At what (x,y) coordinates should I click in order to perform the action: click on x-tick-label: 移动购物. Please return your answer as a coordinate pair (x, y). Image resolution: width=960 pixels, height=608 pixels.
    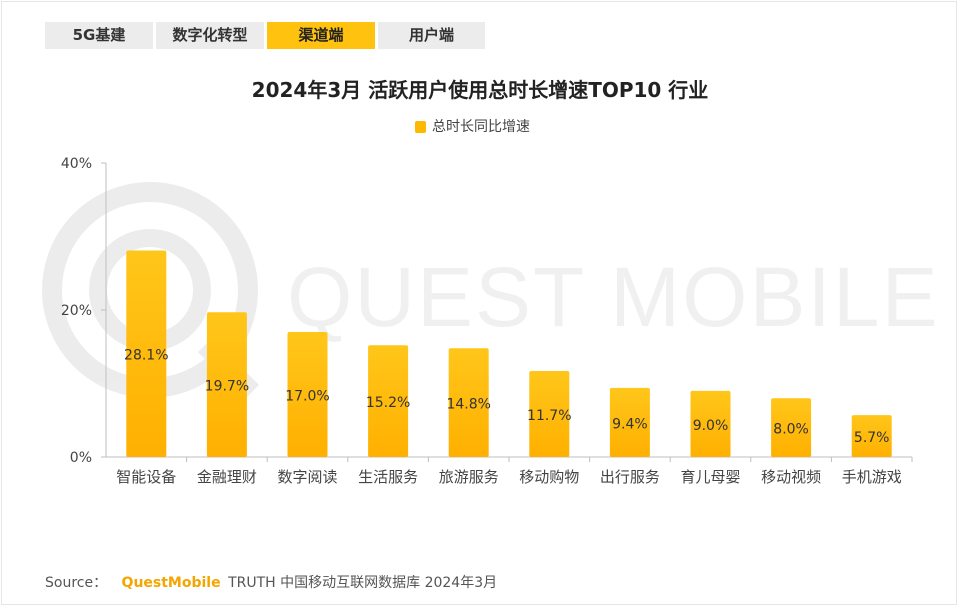
    Looking at the image, I should click on (549, 477).